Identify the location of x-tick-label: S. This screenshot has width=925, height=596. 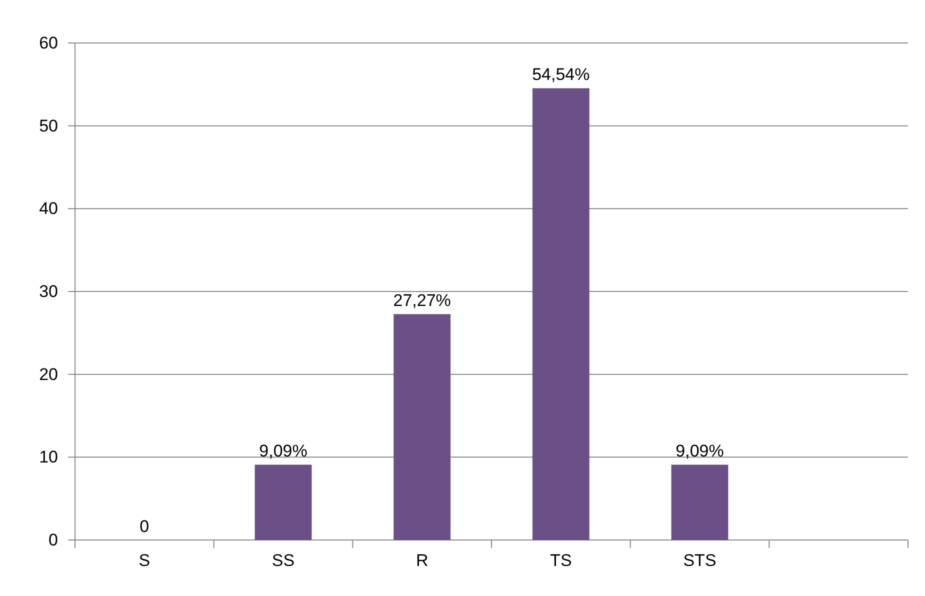
(144, 560).